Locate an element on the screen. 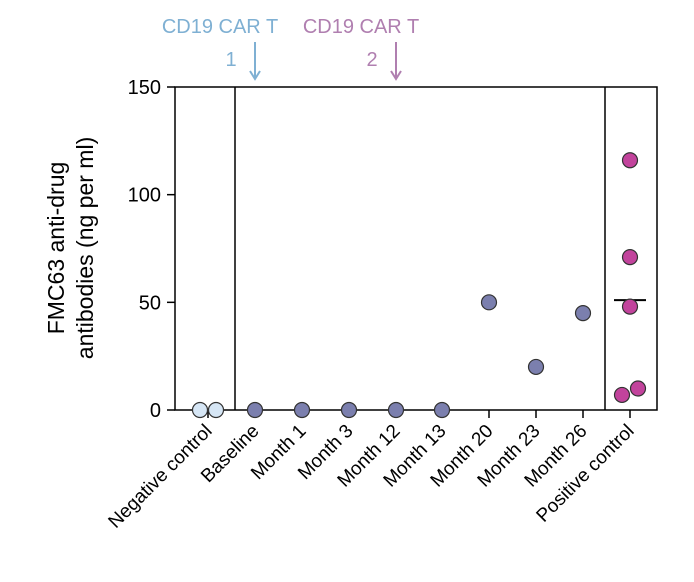 The height and width of the screenshot is (582, 694). annotation-title-1: CD19 CAR T is located at coordinates (220, 27).